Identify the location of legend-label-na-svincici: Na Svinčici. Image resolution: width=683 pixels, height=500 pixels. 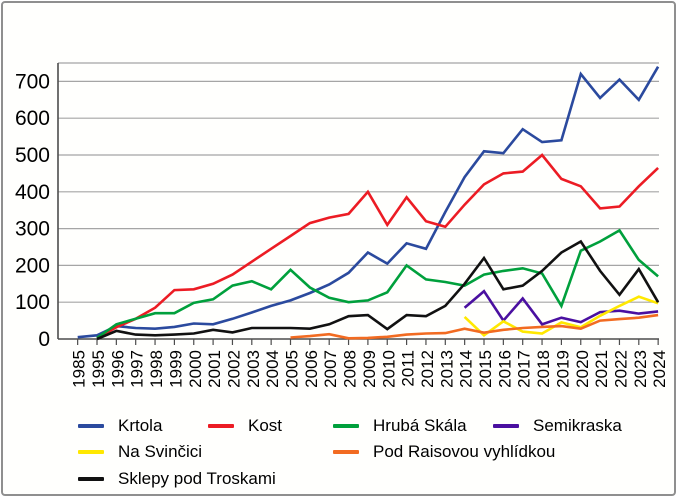
(160, 451).